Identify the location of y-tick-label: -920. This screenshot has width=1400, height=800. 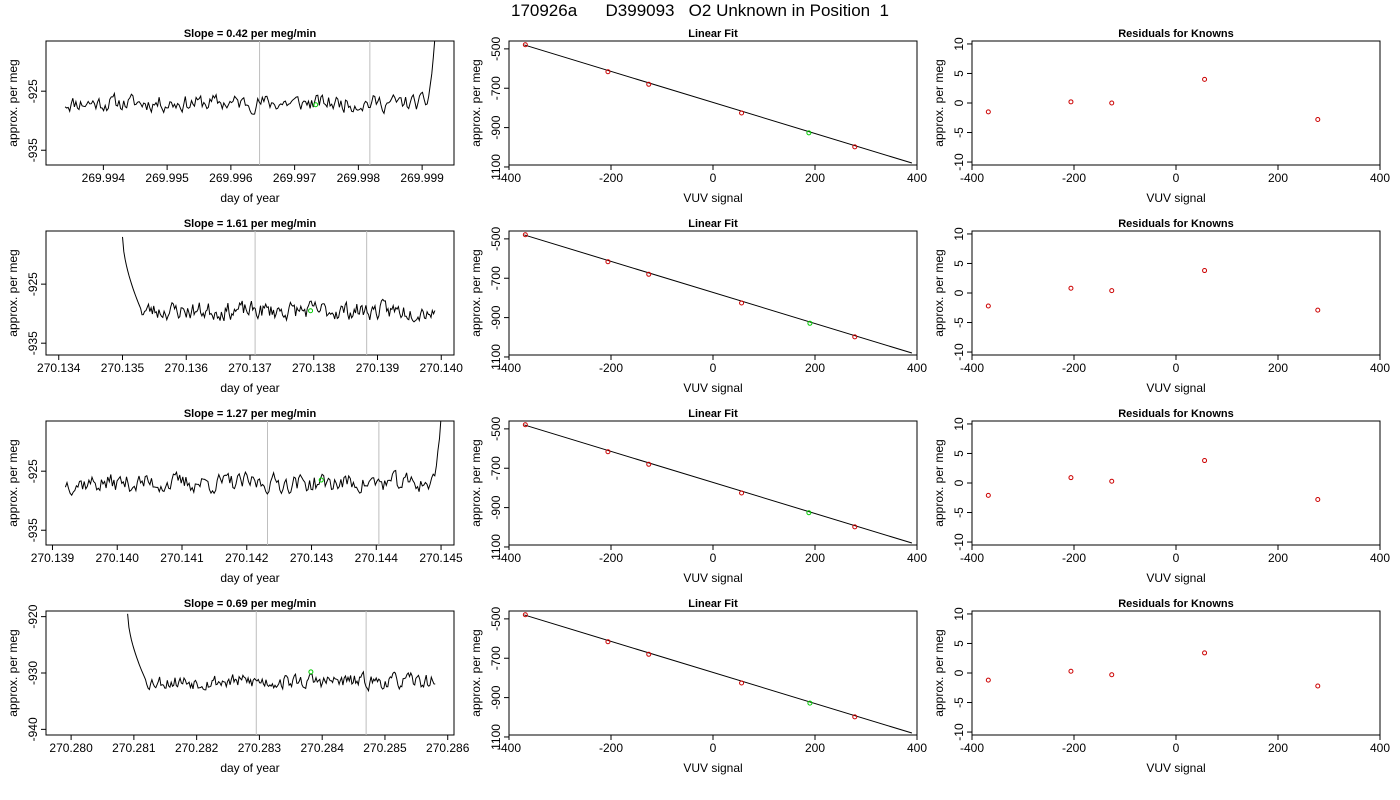
(33, 616).